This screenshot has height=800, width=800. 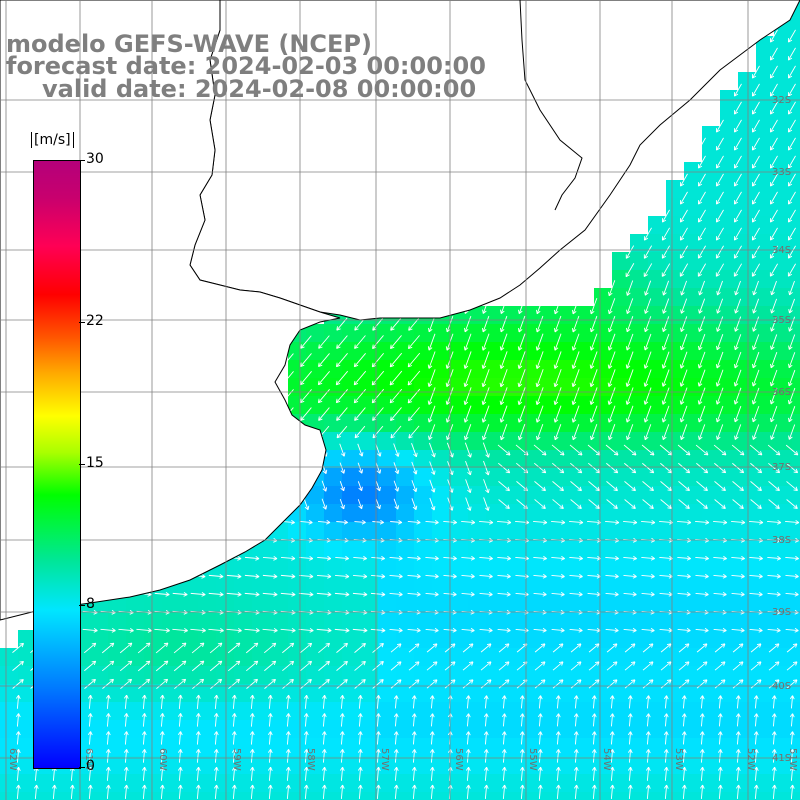 What do you see at coordinates (52, 140) in the screenshot?
I see `colorbar-unit: [m/s]` at bounding box center [52, 140].